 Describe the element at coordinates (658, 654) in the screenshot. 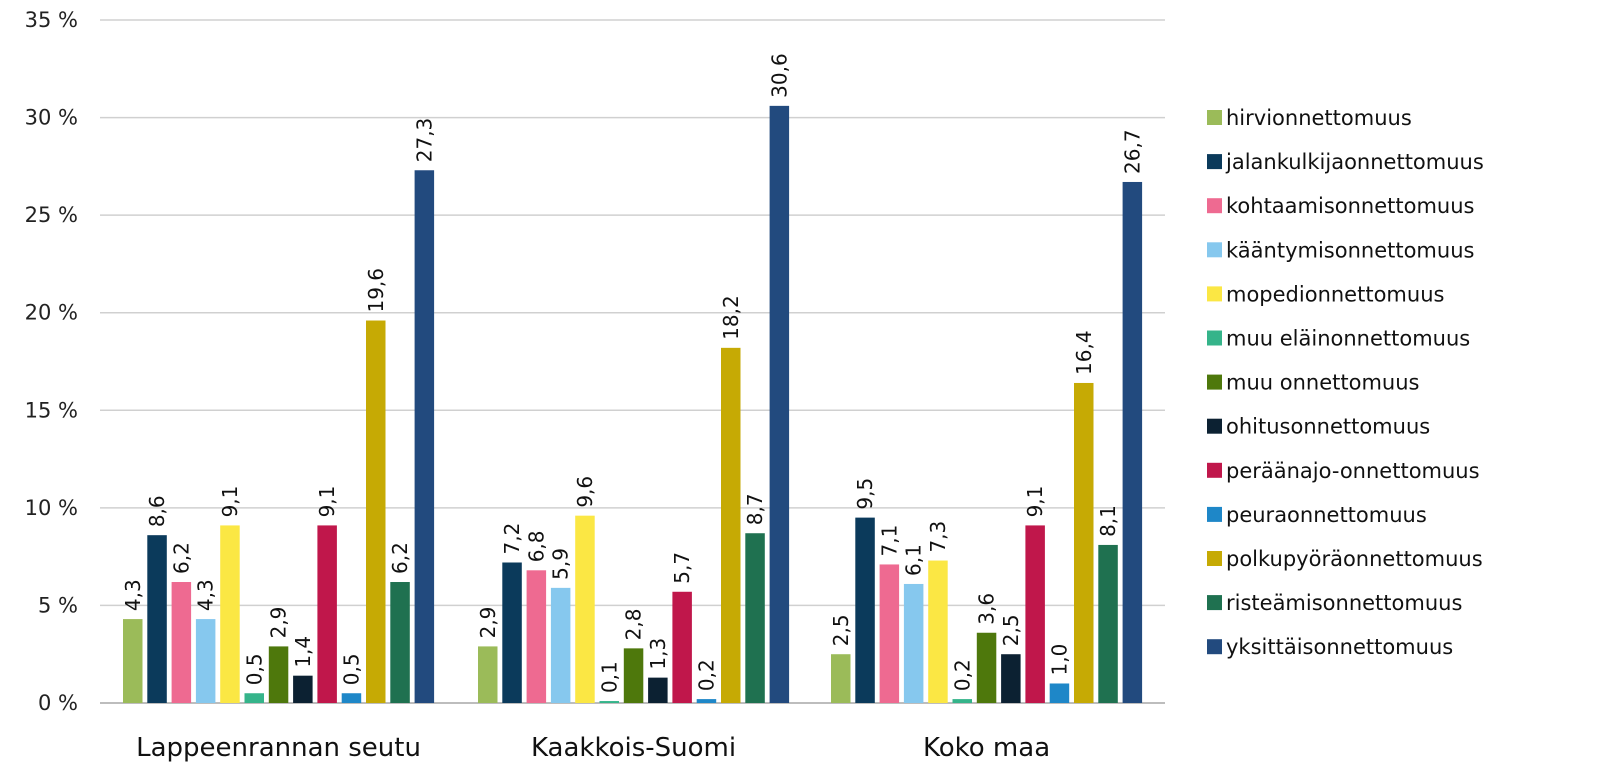

I see `data-label: 1,3` at that location.